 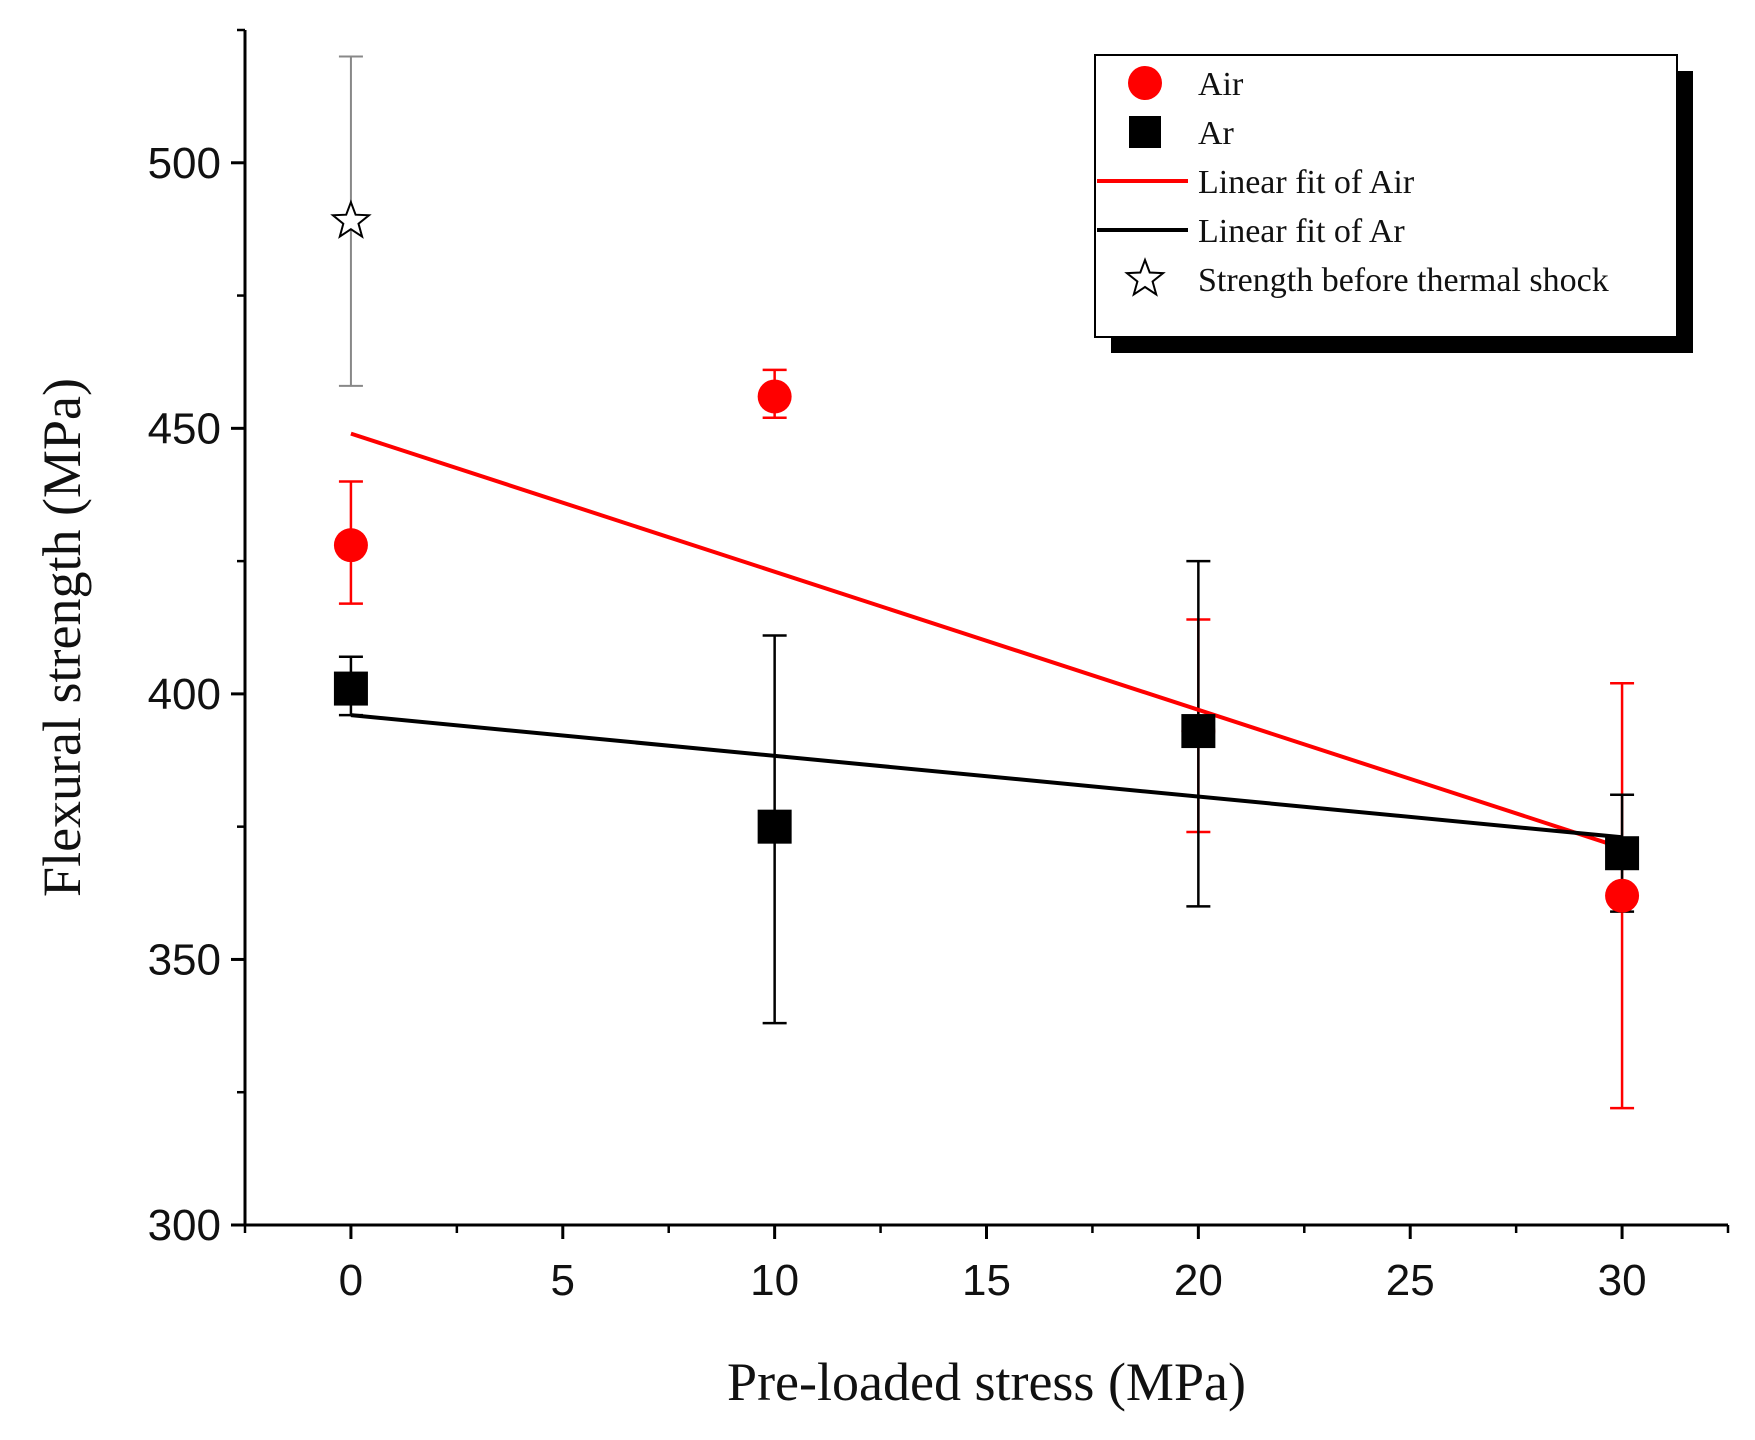 What do you see at coordinates (1301, 231) in the screenshot?
I see `legend-label: Linear fit of Ar` at bounding box center [1301, 231].